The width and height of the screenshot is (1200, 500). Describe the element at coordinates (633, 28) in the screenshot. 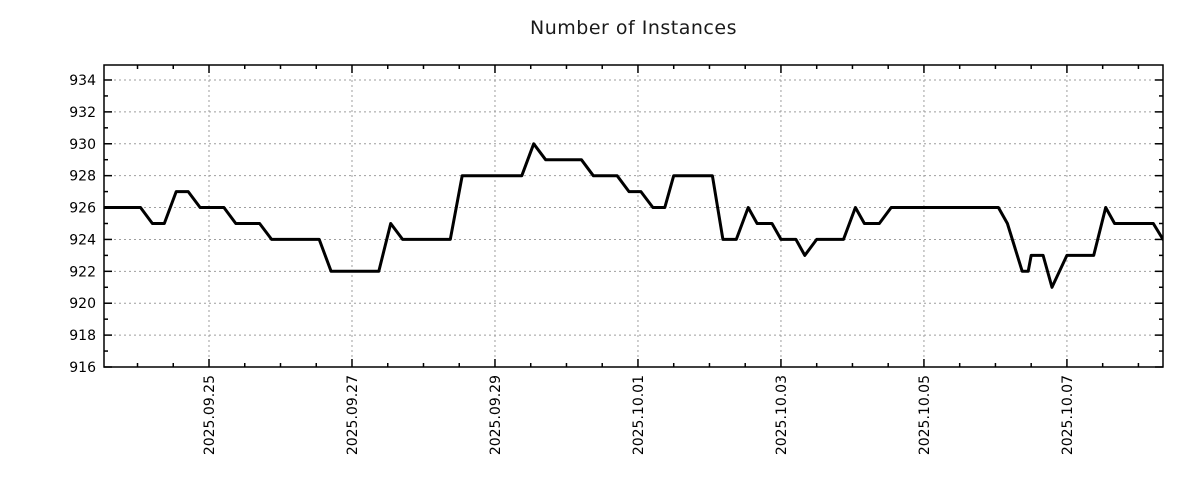

I see `chart-title: Number of Instances` at that location.